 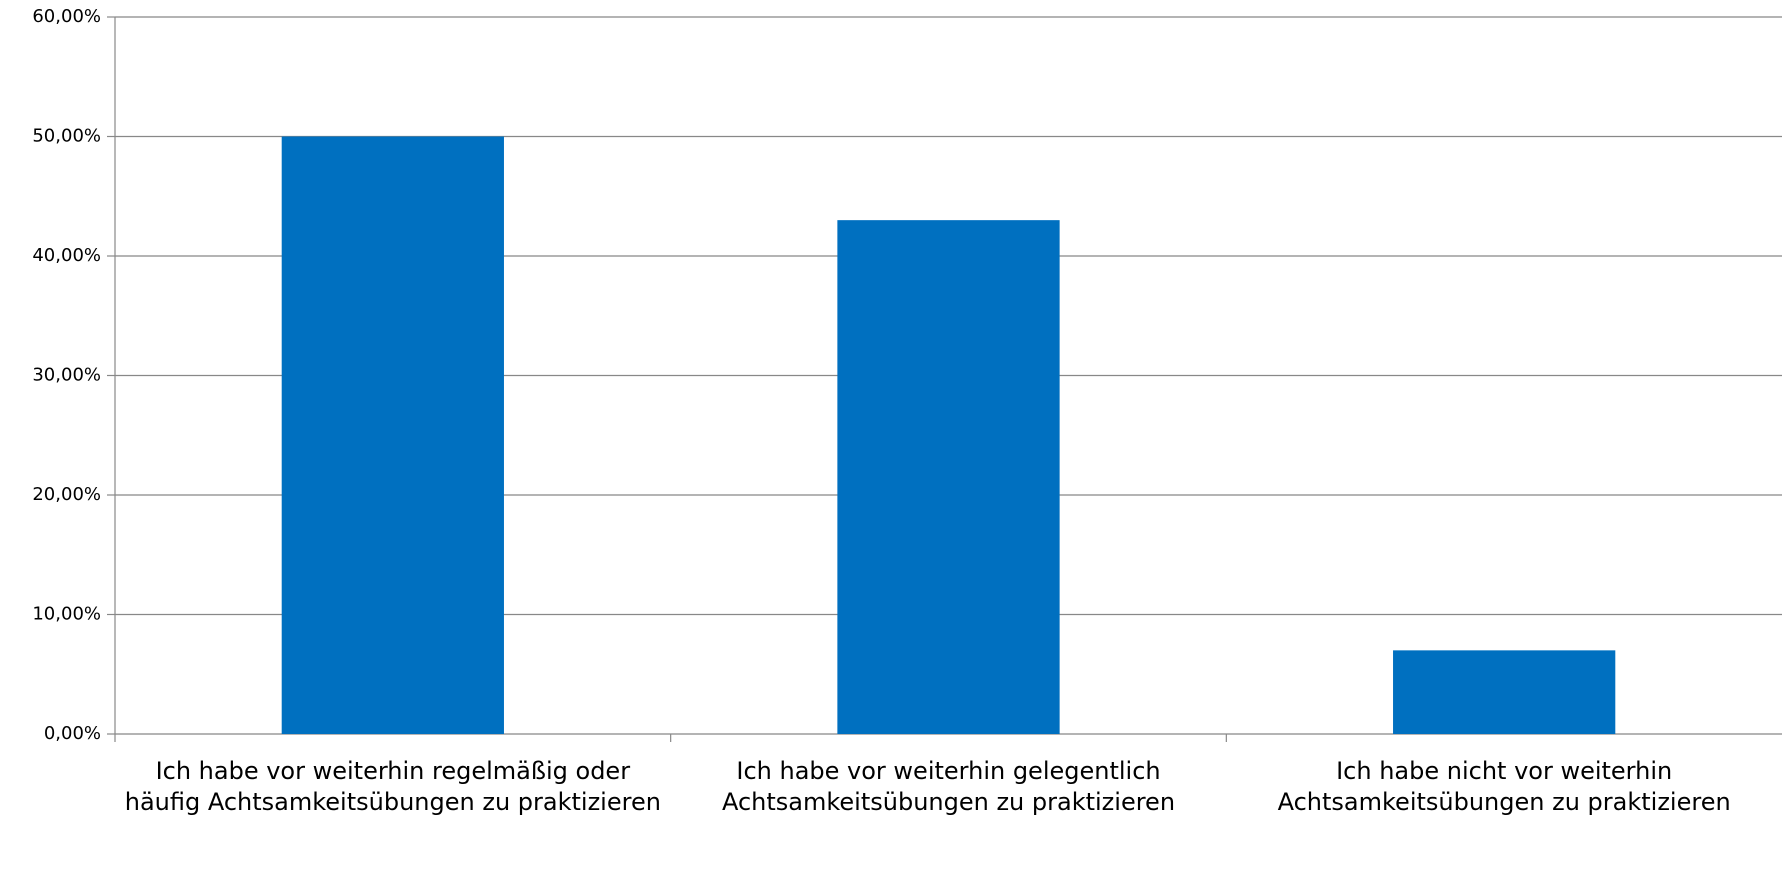 What do you see at coordinates (66, 494) in the screenshot?
I see `y-tick-label: 20,00%` at bounding box center [66, 494].